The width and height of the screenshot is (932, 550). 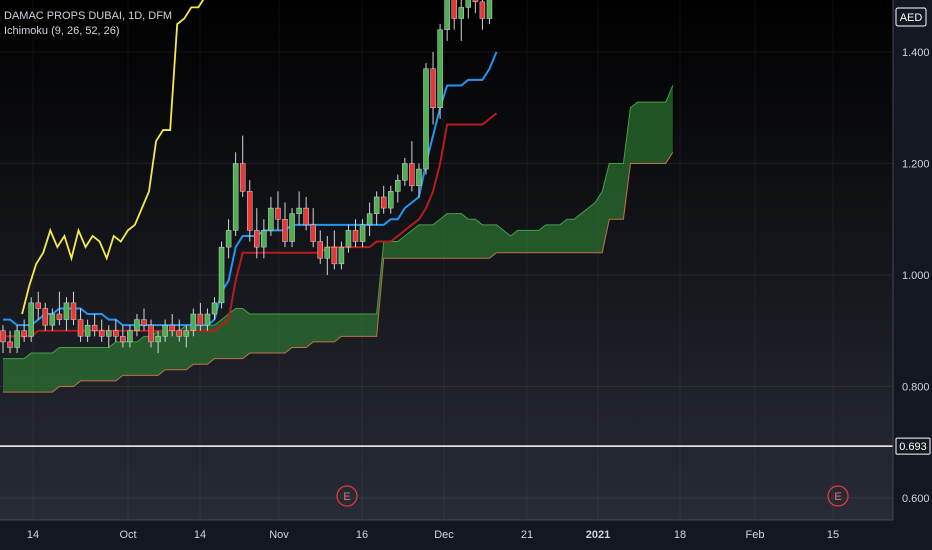 I want to click on time-tick-label: Dec, so click(x=444, y=535).